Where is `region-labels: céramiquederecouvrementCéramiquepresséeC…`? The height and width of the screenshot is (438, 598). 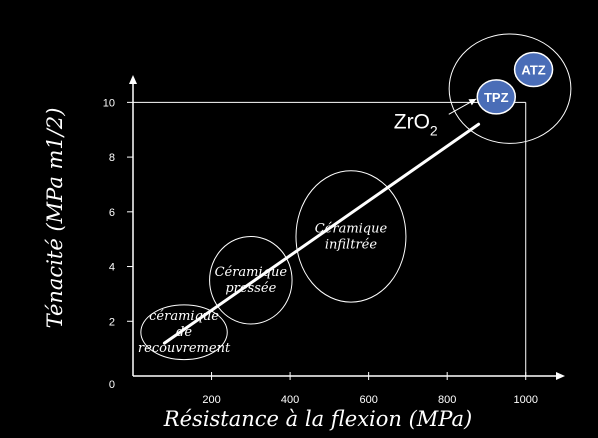 region-labels: céramiquederecouvrementCéramiquepresséeC… is located at coordinates (263, 288).